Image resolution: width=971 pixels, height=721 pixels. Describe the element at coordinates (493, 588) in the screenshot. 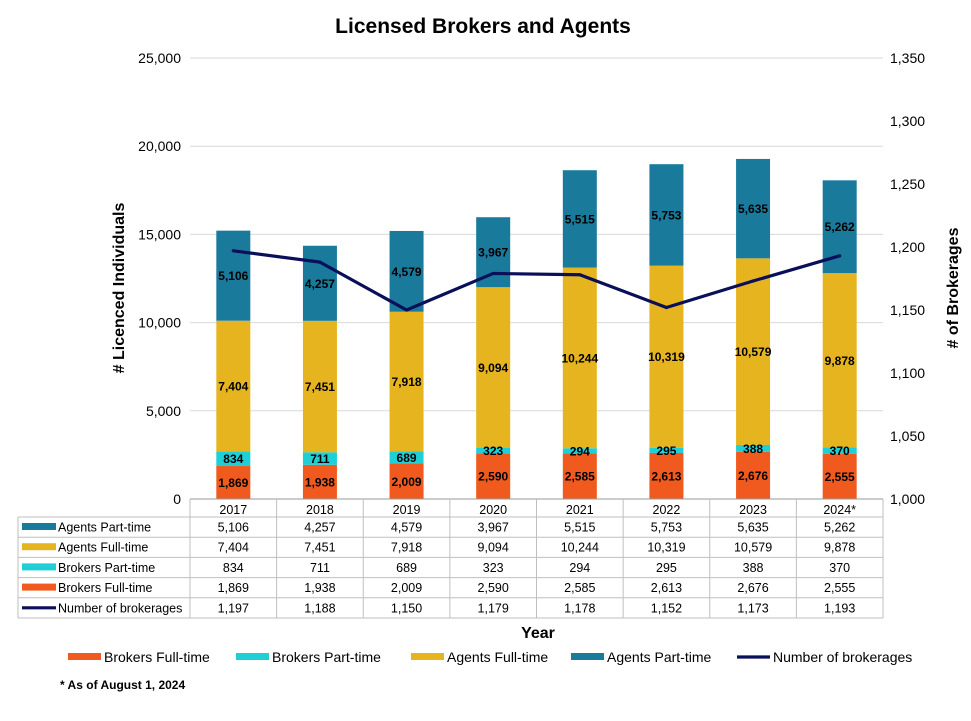

I see `table-cell: 2,590` at that location.